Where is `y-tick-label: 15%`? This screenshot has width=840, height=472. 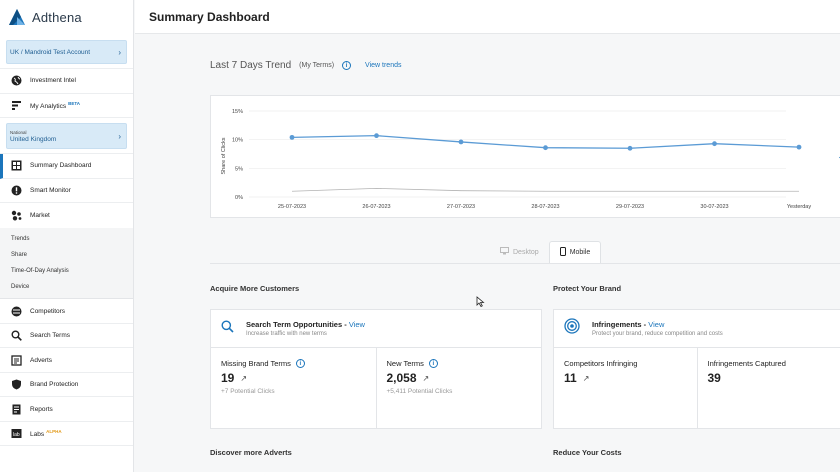 y-tick-label: 15% is located at coordinates (237, 112).